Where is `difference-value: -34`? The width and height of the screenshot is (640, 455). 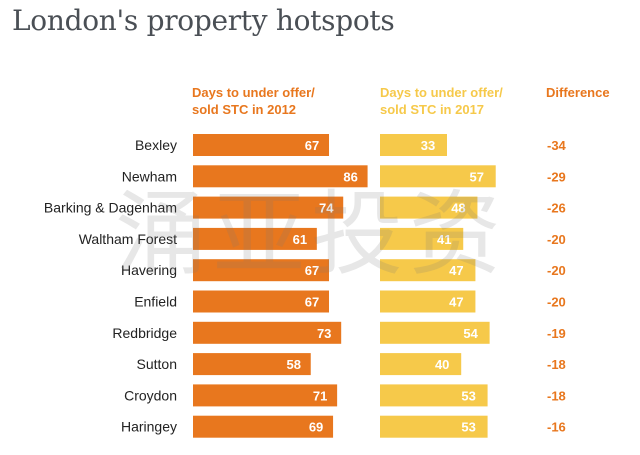
difference-value: -34 is located at coordinates (557, 145).